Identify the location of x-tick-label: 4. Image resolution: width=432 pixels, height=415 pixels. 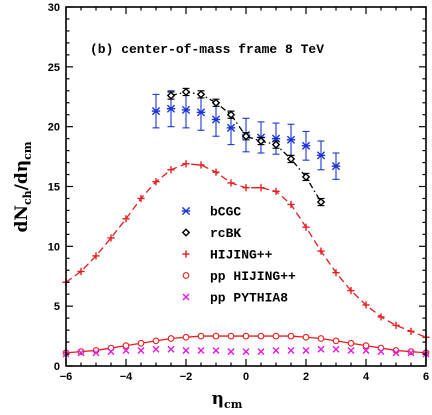
(366, 377).